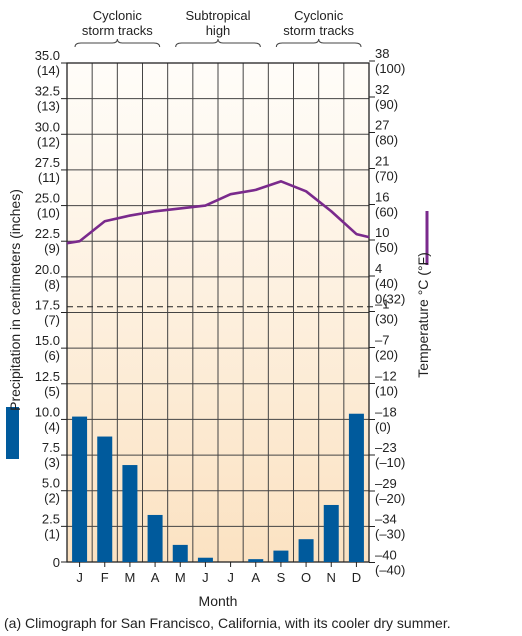  What do you see at coordinates (390, 462) in the screenshot?
I see `right-tick-label-f: (–10)` at bounding box center [390, 462].